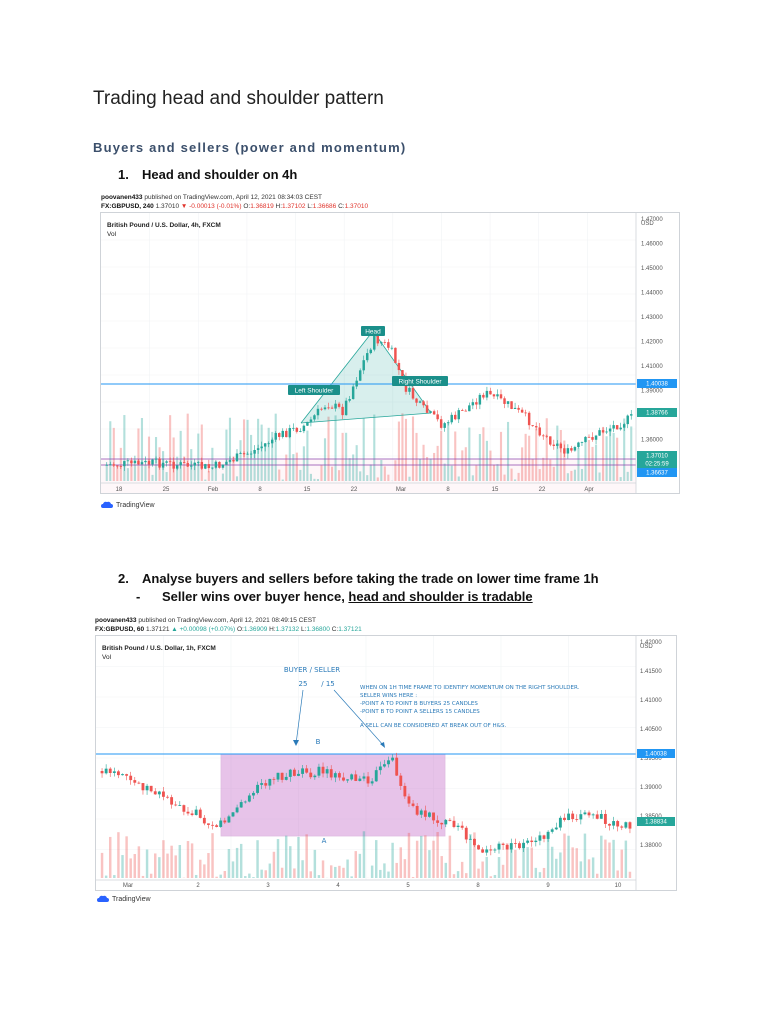  Describe the element at coordinates (366, 377) in the screenshot. I see `pattern-triangle` at that location.